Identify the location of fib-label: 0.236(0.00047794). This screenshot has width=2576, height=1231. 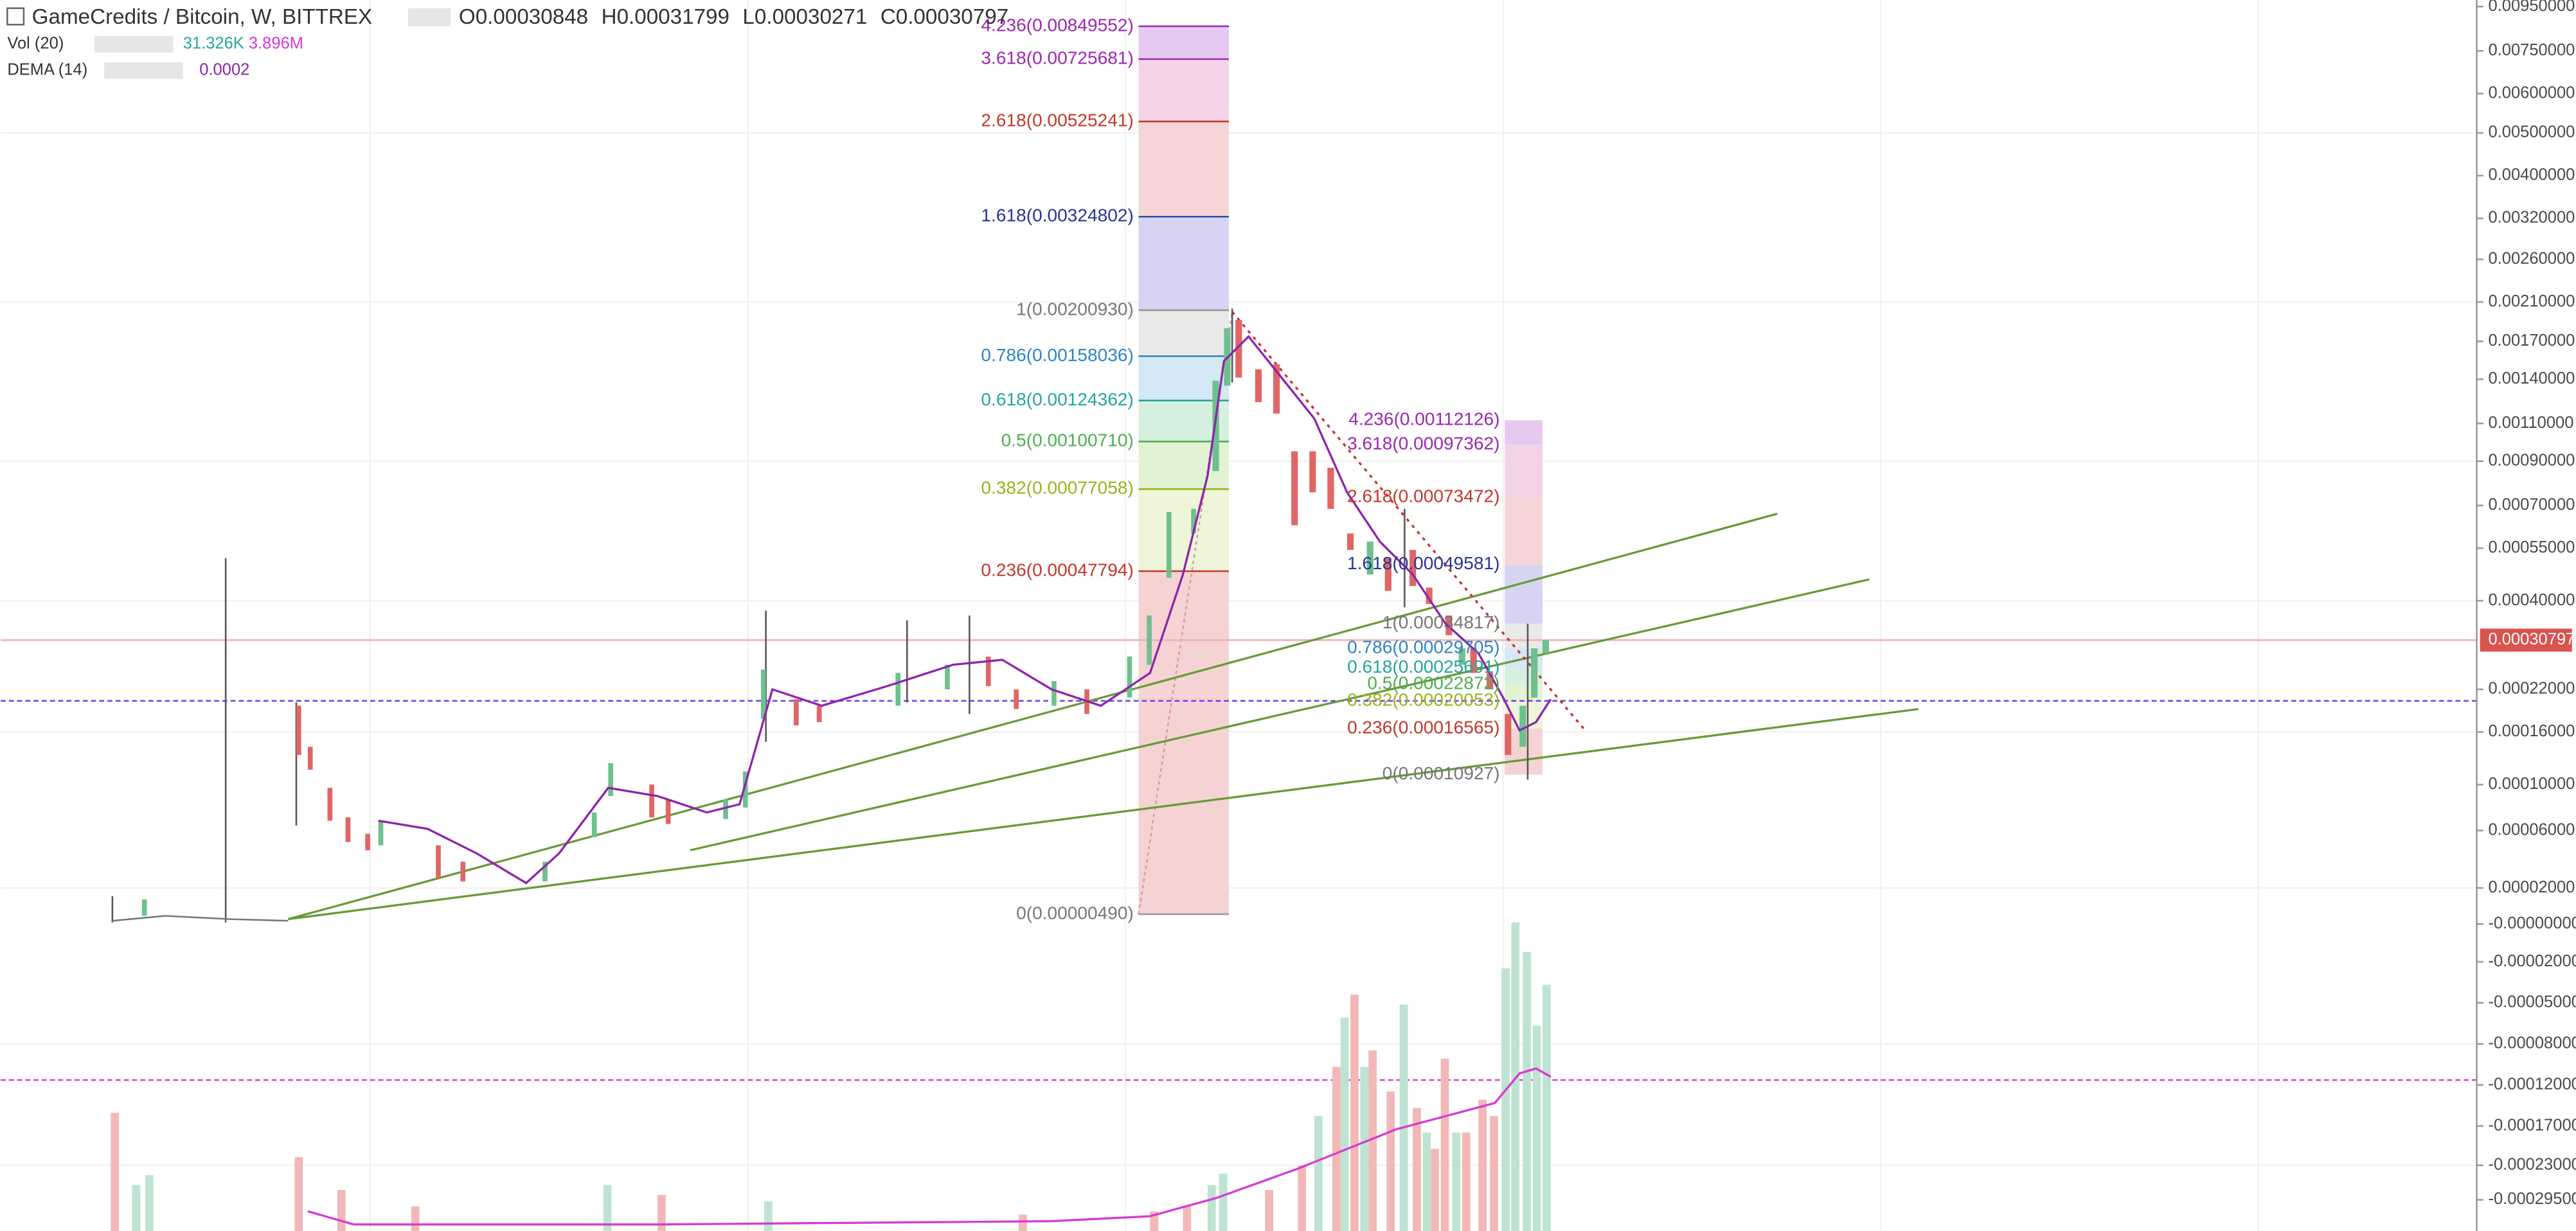
(1057, 570).